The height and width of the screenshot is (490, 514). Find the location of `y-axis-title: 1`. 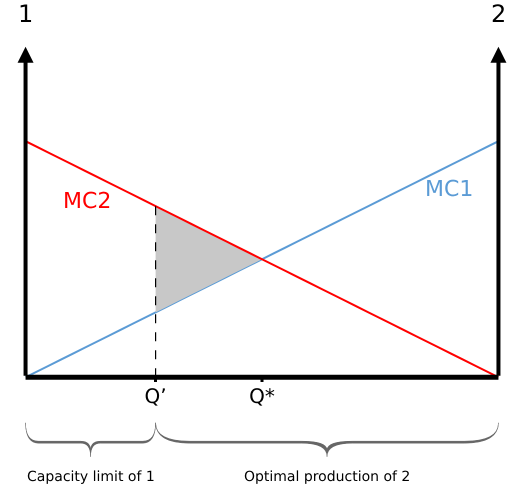

y-axis-title: 1 is located at coordinates (26, 14).